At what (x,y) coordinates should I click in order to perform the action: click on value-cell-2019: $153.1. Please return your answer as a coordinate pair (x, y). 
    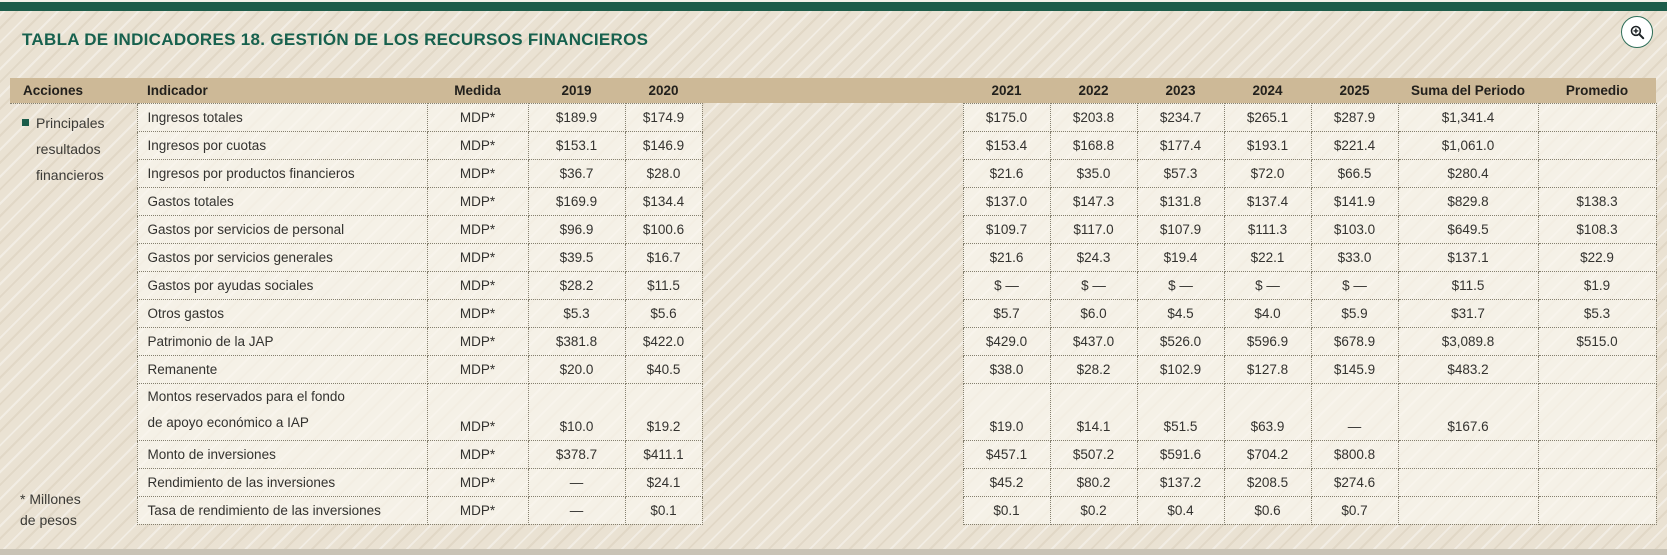
    Looking at the image, I should click on (576, 145).